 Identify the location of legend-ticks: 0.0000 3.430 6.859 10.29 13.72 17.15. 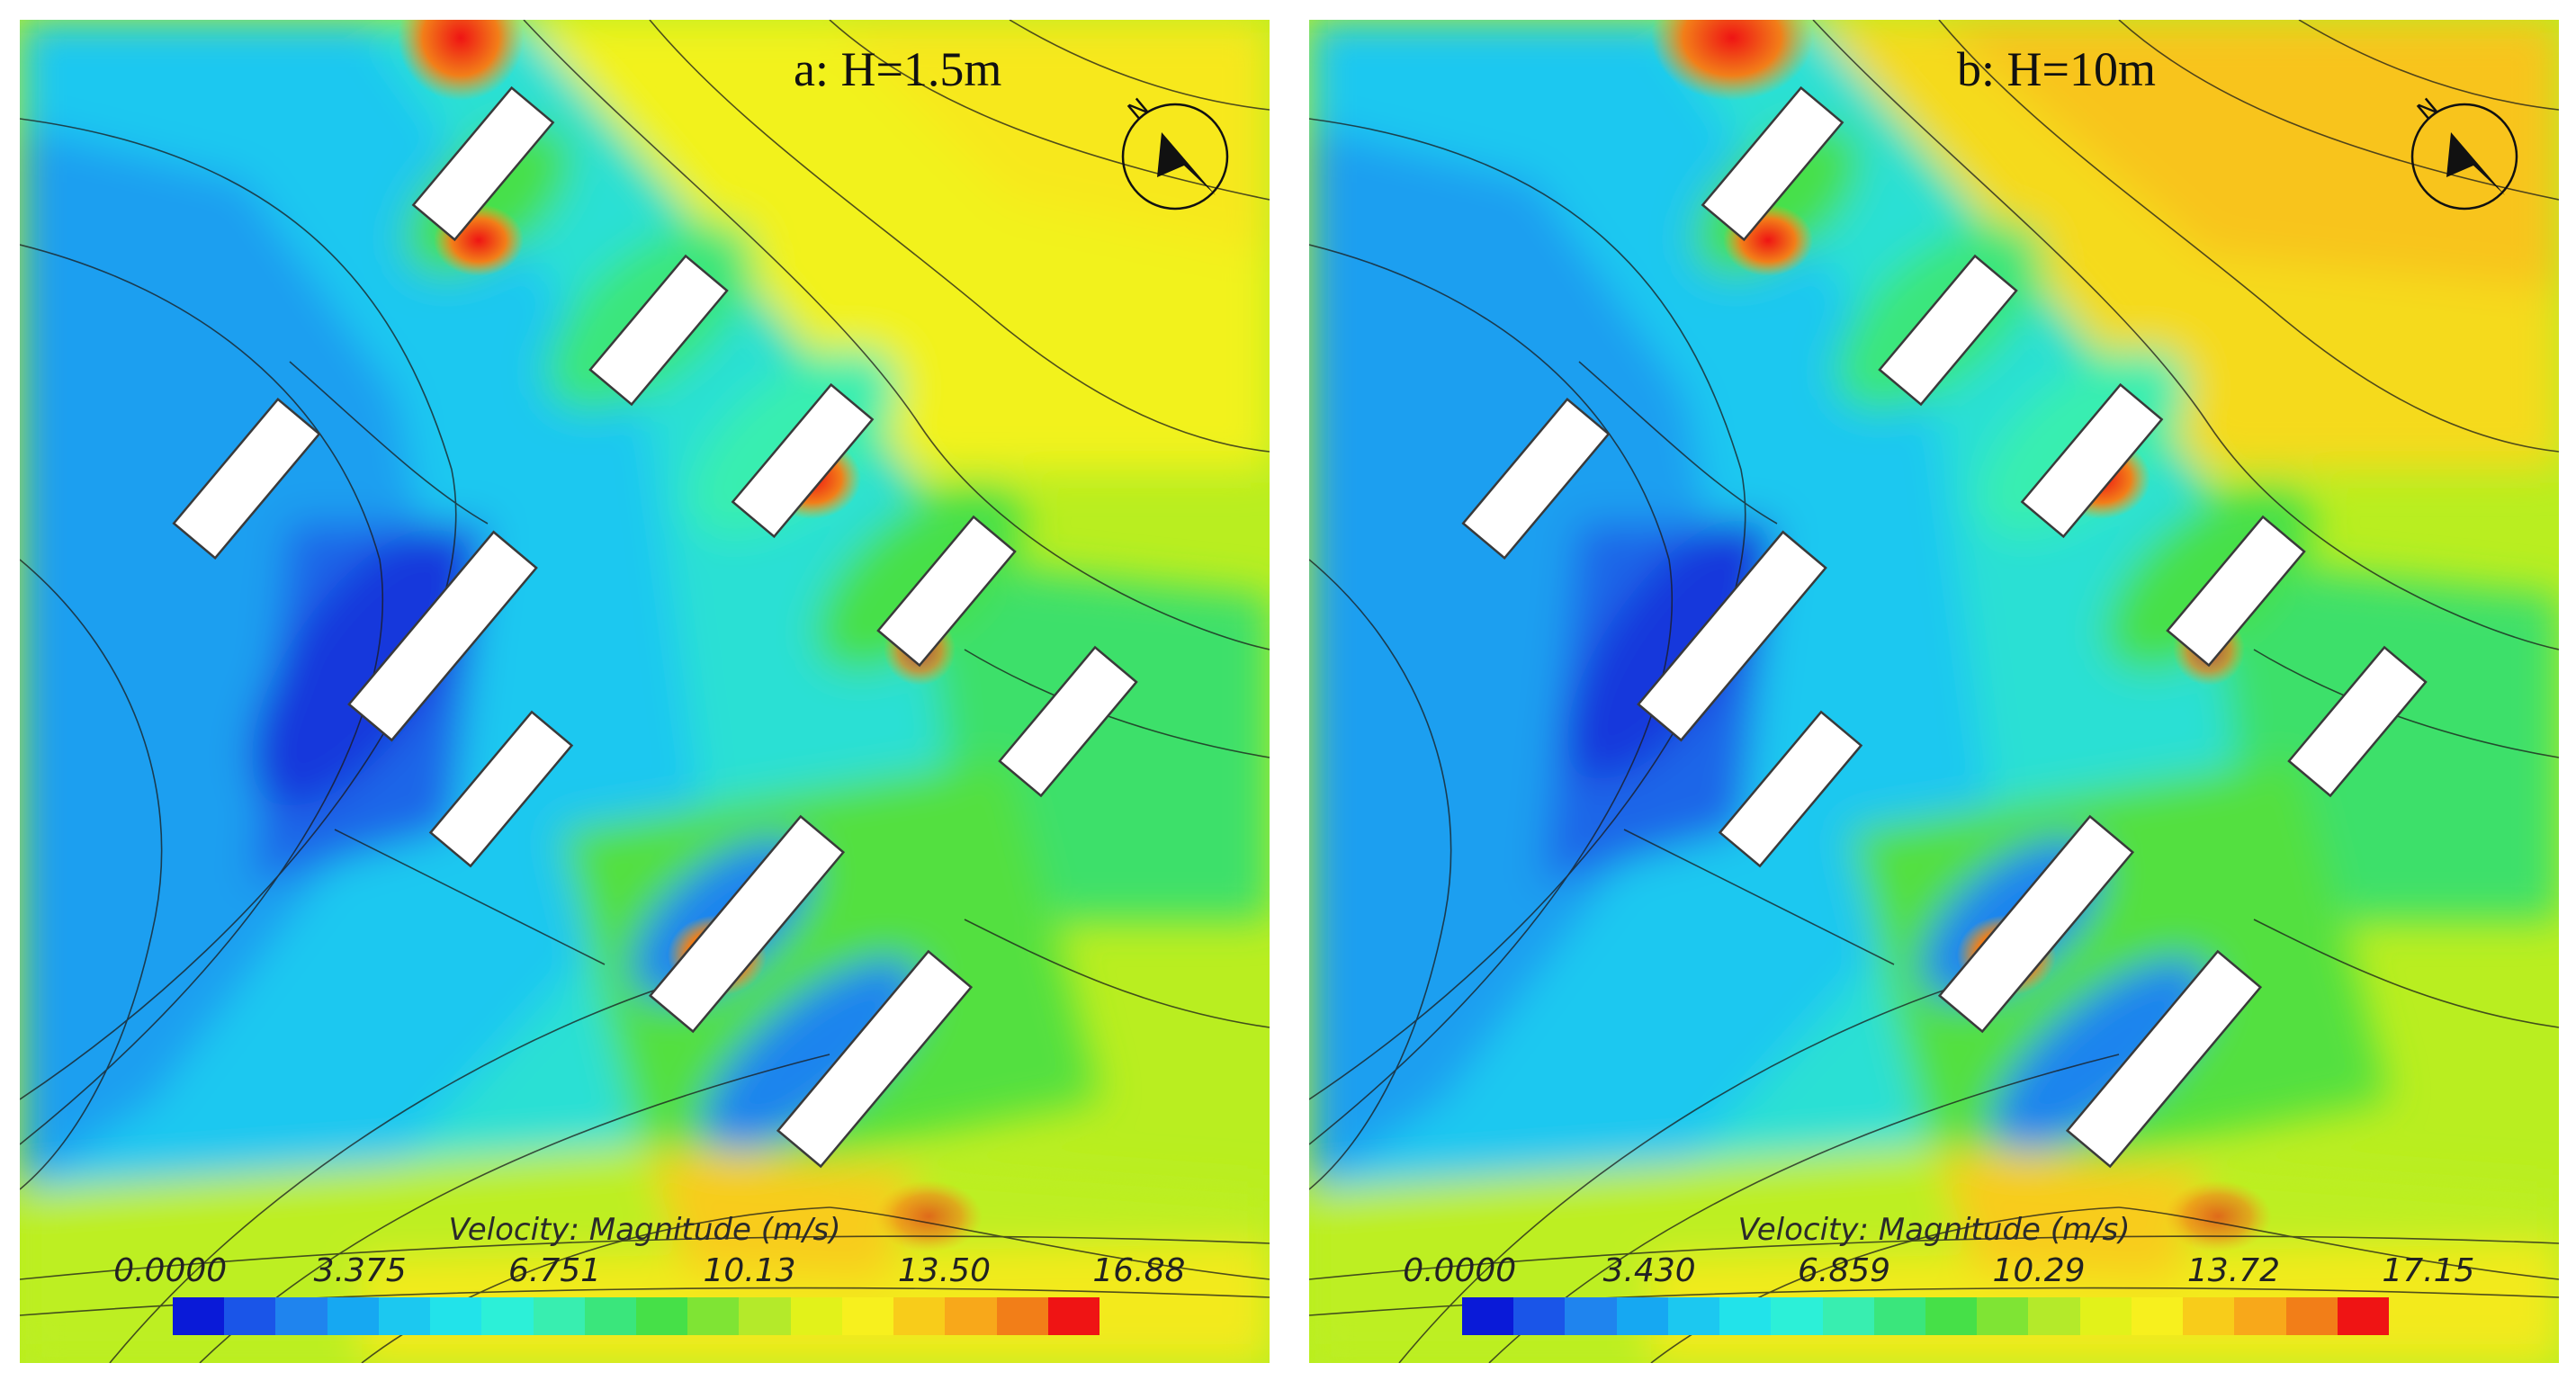
(1939, 1272).